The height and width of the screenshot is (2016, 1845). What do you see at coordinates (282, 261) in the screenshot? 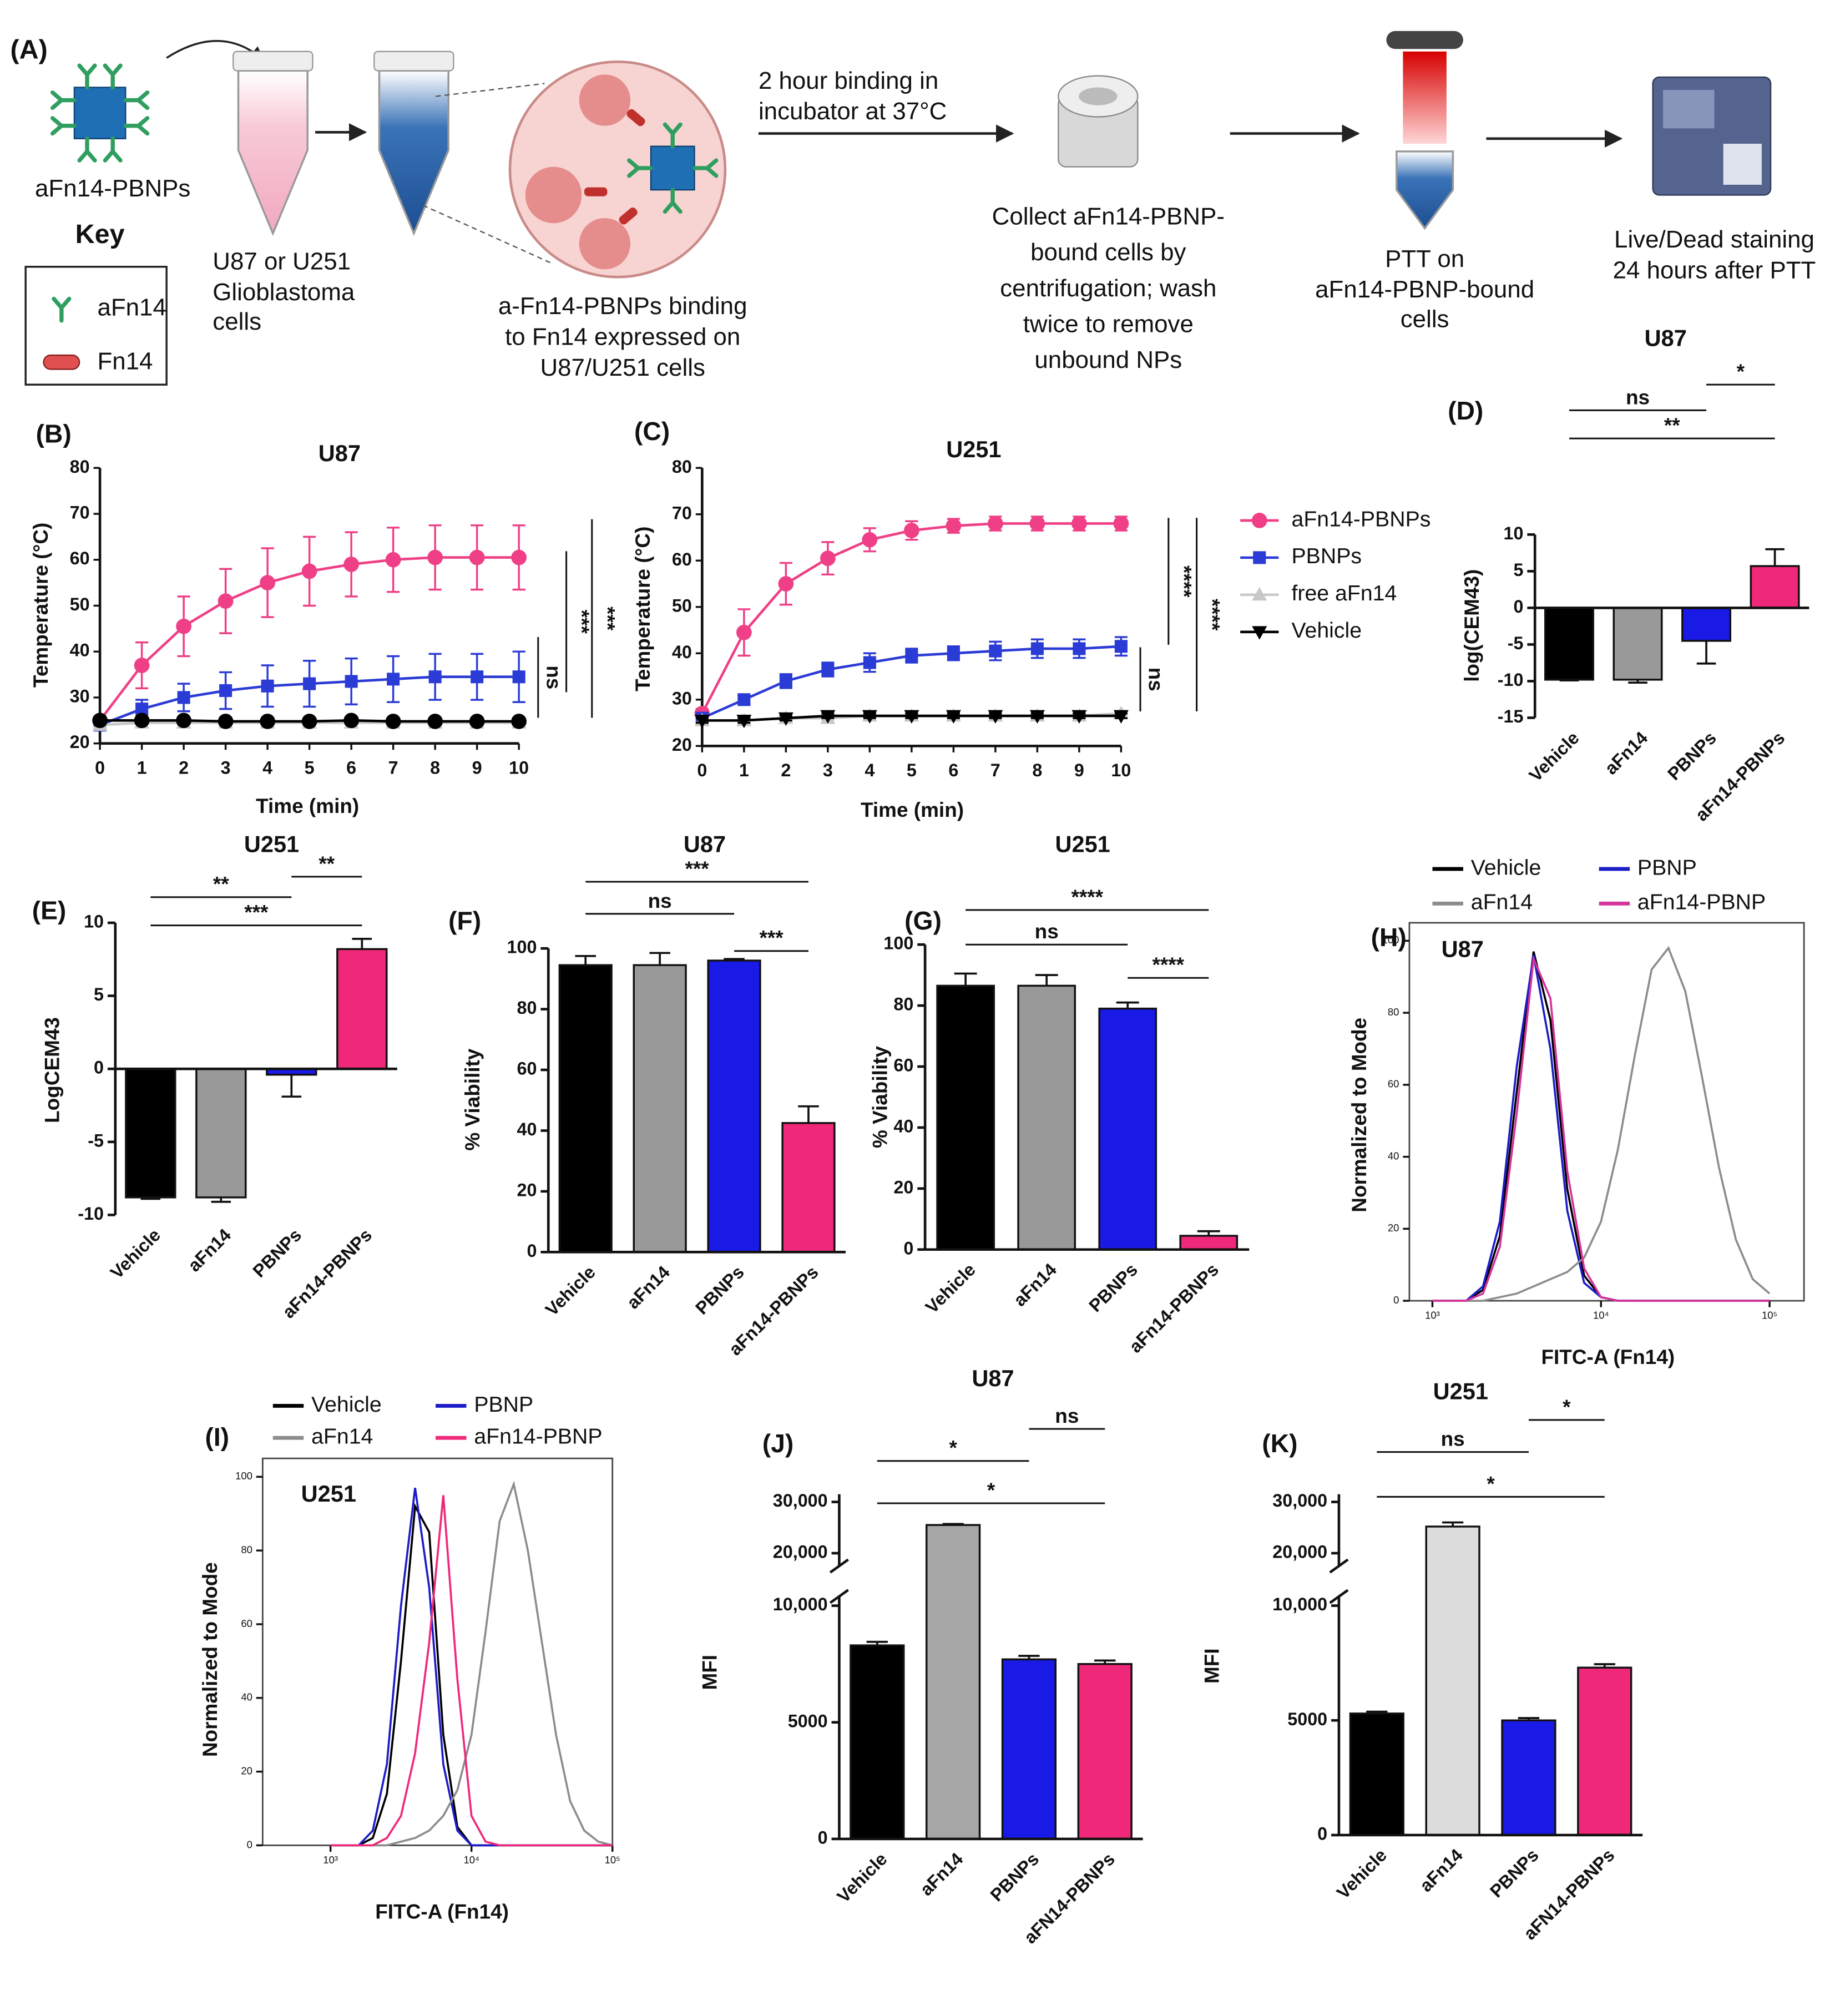
I see `cells-label: U87 or U251` at bounding box center [282, 261].